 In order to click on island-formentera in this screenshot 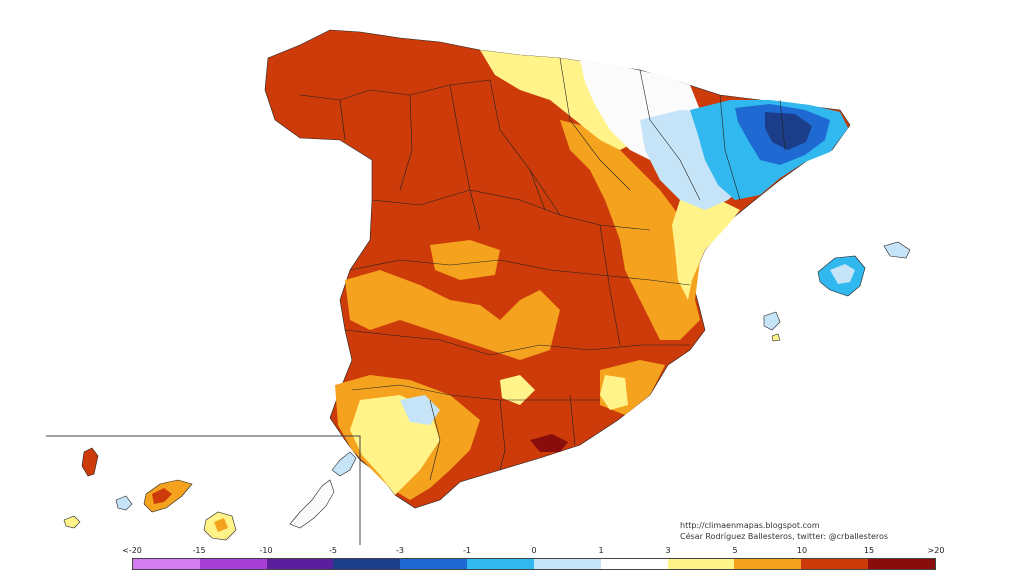, I will do `click(776, 337)`.